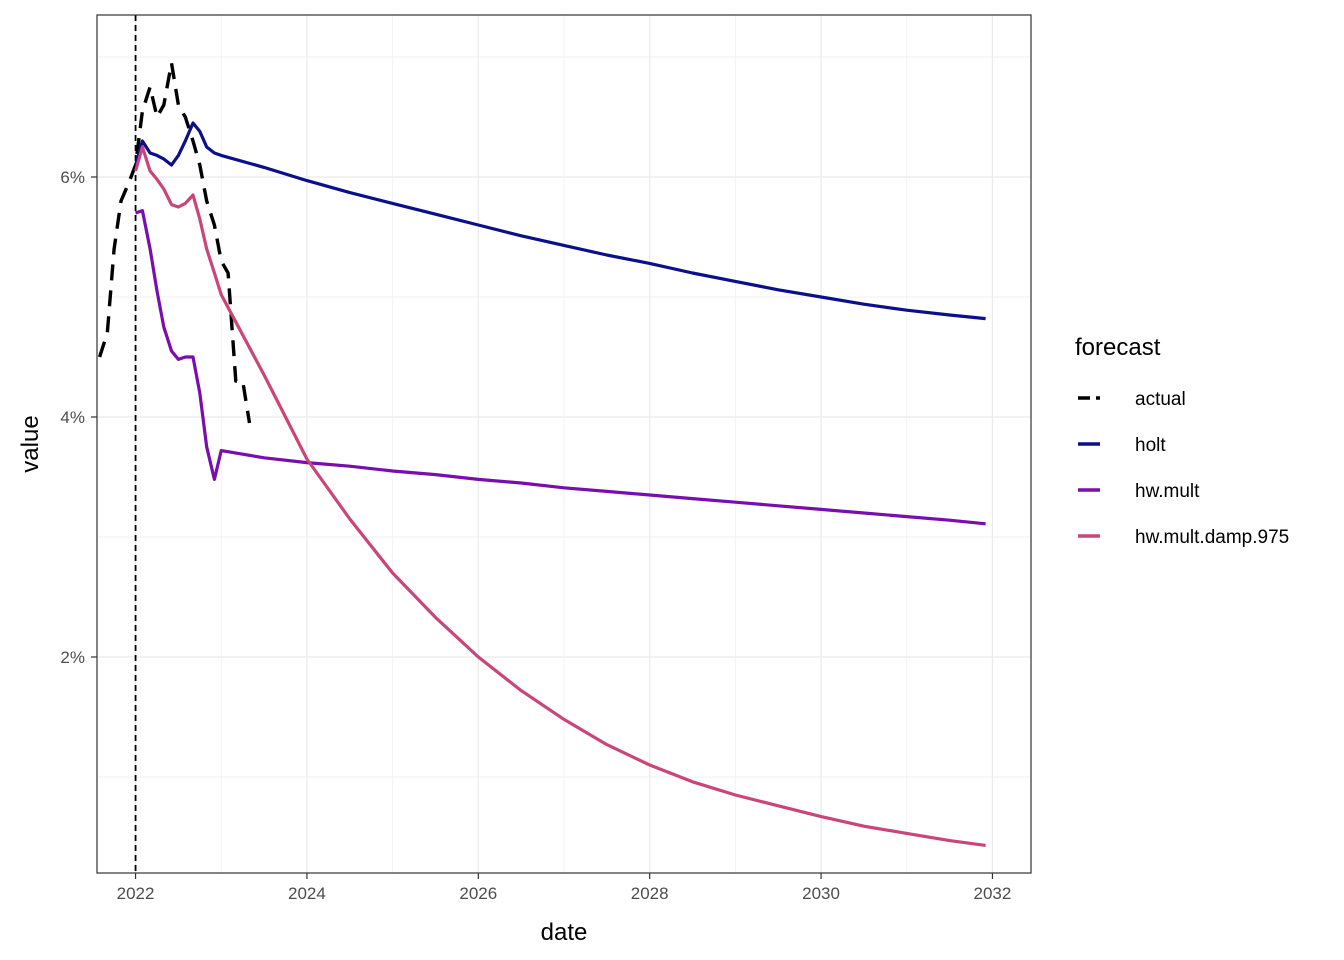 The image size is (1344, 960). What do you see at coordinates (560, 221) in the screenshot?
I see `series-line-holt` at bounding box center [560, 221].